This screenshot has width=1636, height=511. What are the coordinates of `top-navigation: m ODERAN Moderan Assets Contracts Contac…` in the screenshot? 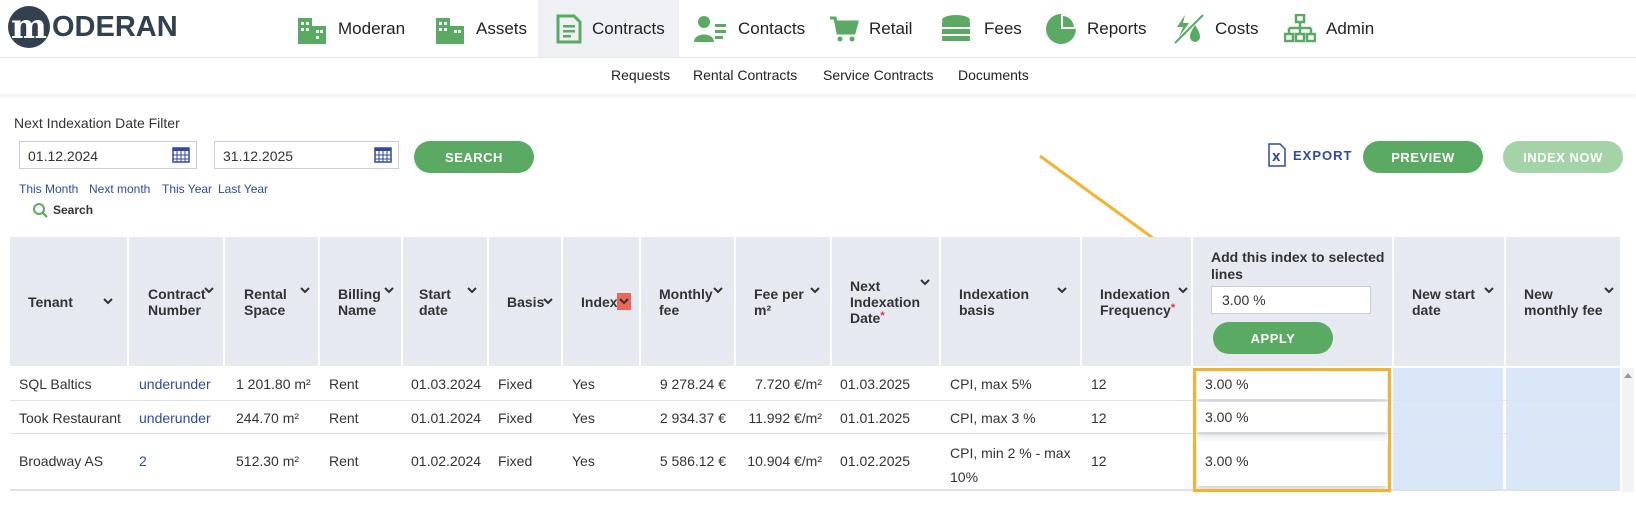 It's located at (818, 29).